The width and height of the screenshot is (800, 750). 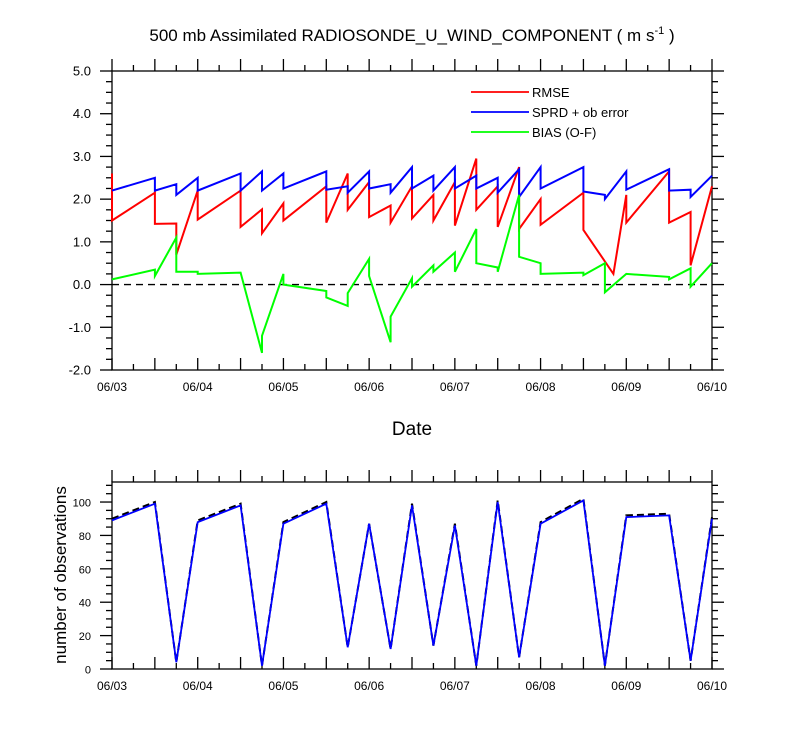 I want to click on top-y-tick-label-6: 4.0, so click(x=82, y=113).